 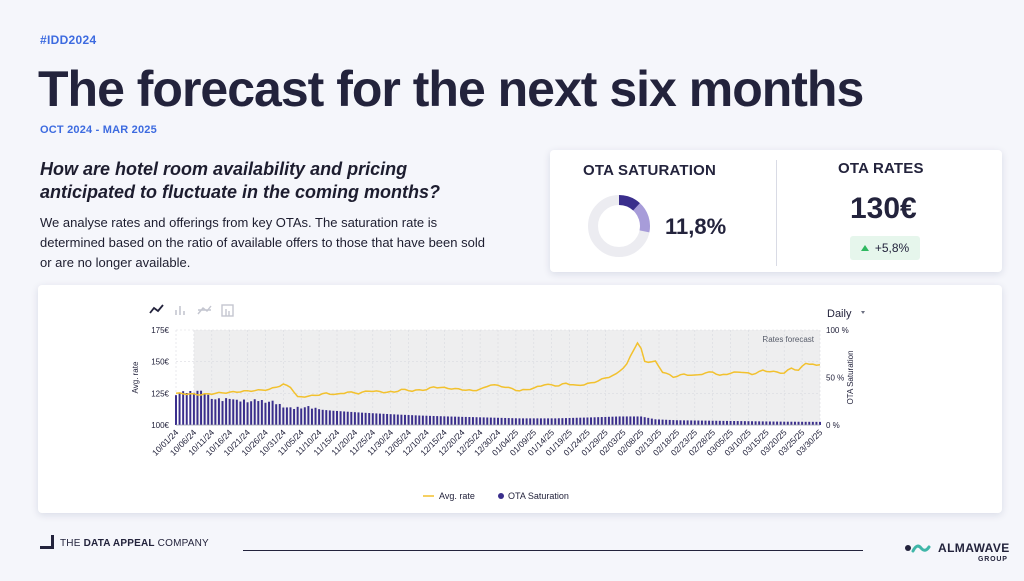 What do you see at coordinates (619, 226) in the screenshot?
I see `saturation-donut` at bounding box center [619, 226].